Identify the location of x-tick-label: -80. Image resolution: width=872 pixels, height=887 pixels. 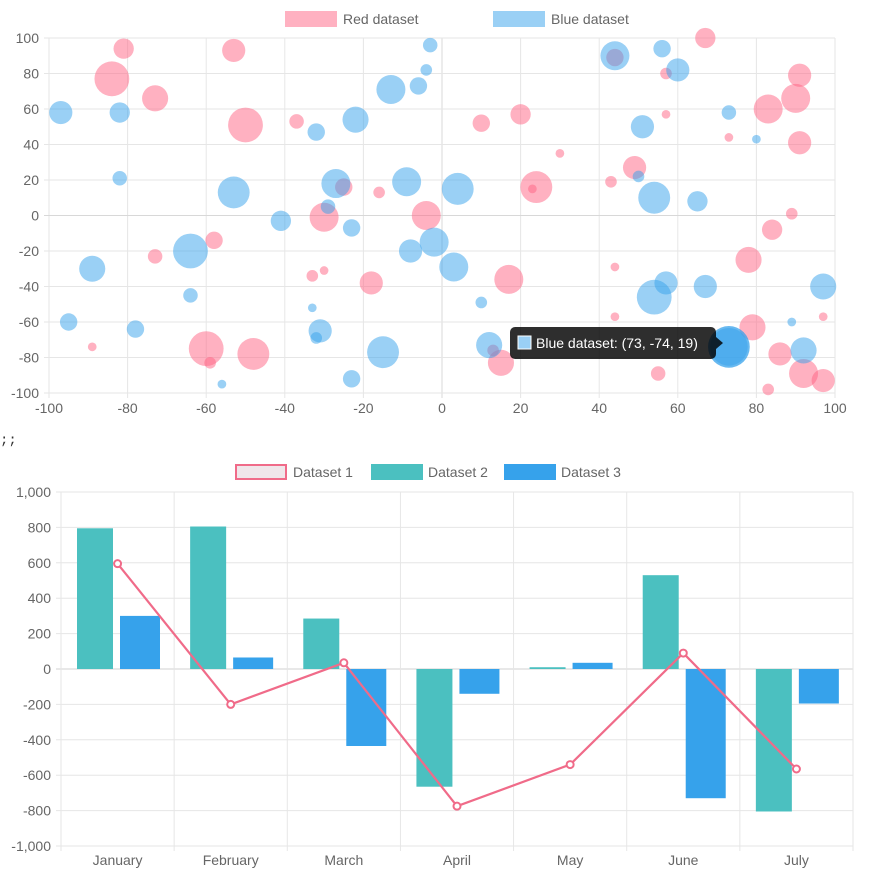
(127, 408).